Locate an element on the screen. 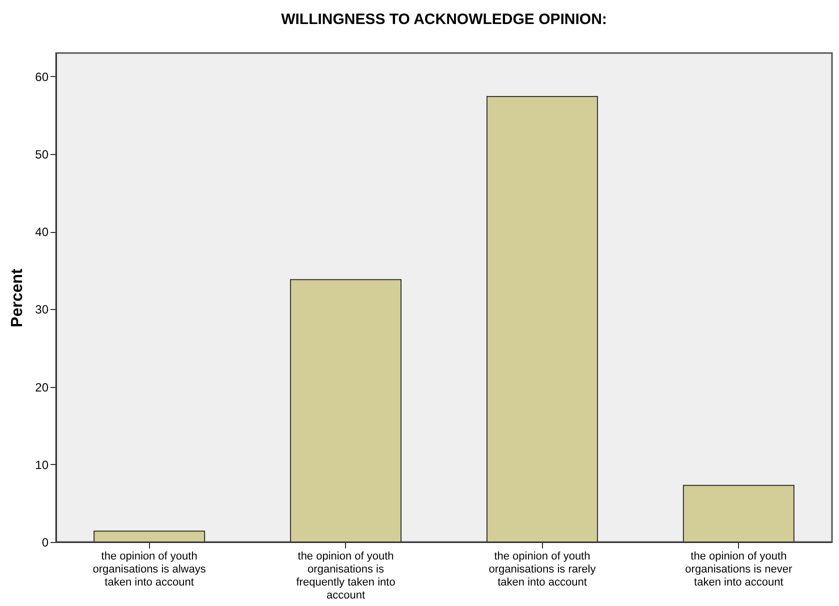  y-tick-label: 60 is located at coordinates (42, 77).